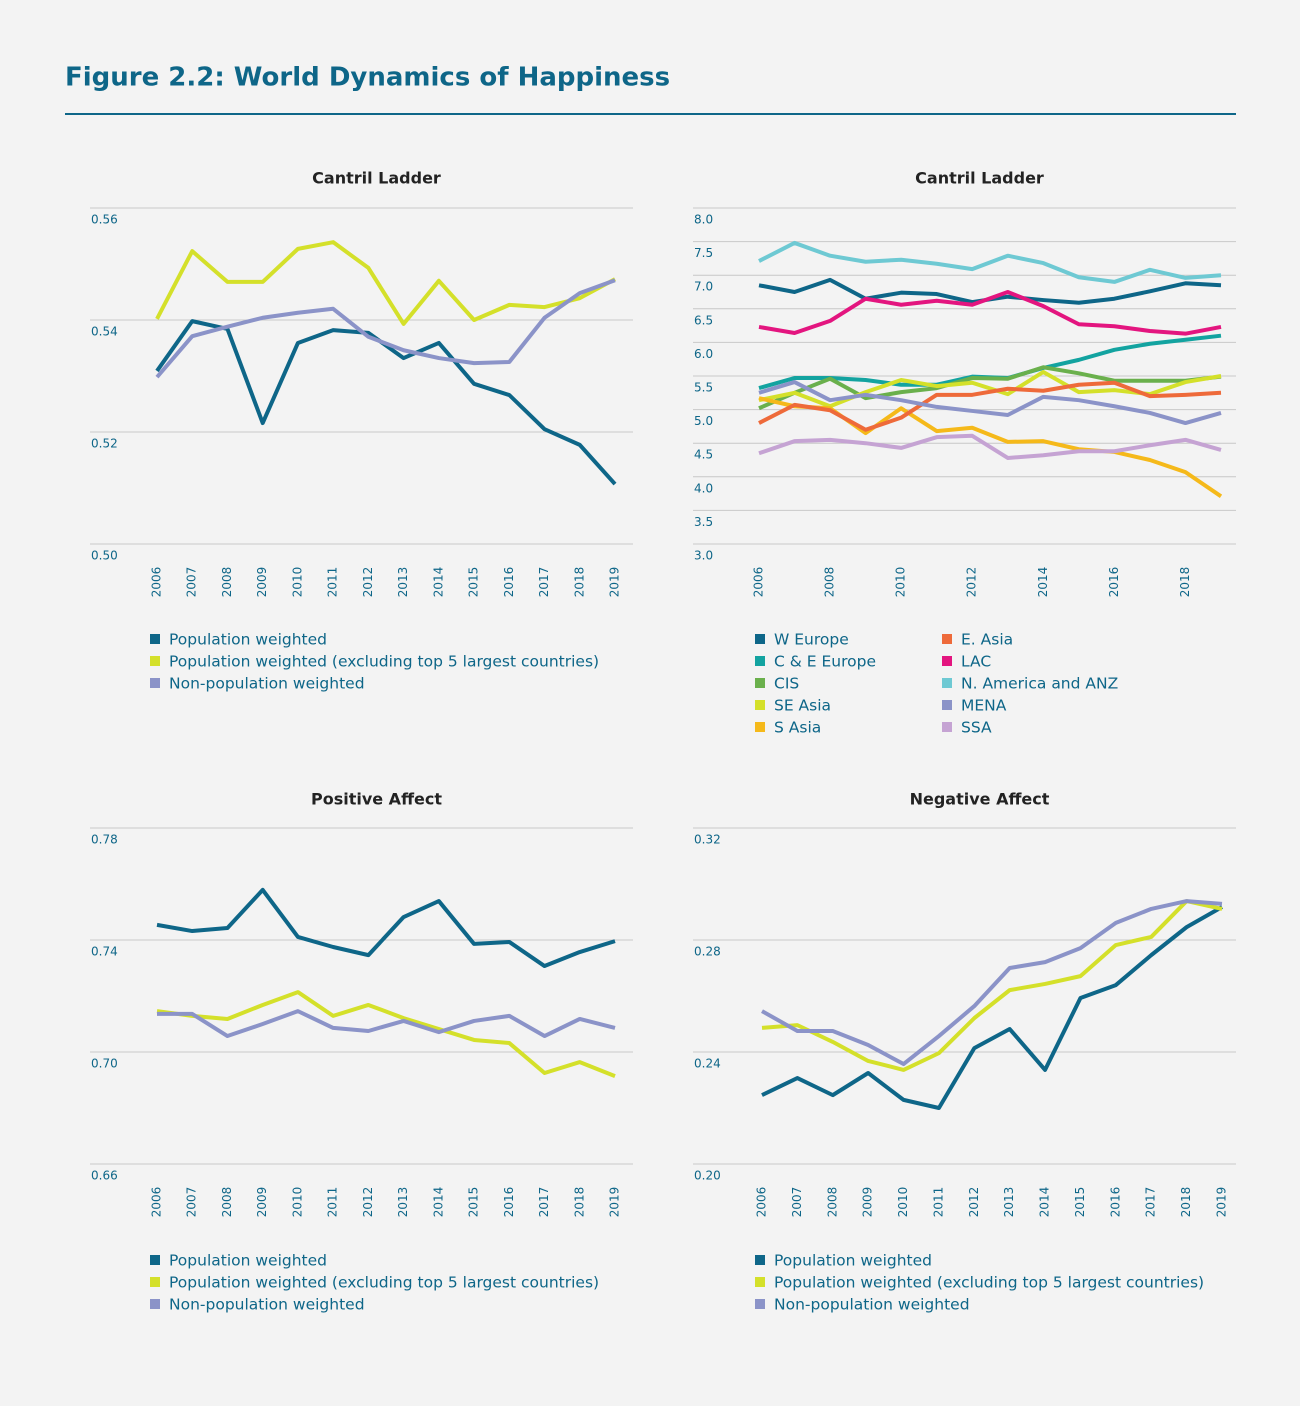 The height and width of the screenshot is (1406, 1300). I want to click on legend-label: N. America and ANZ, so click(1039, 684).